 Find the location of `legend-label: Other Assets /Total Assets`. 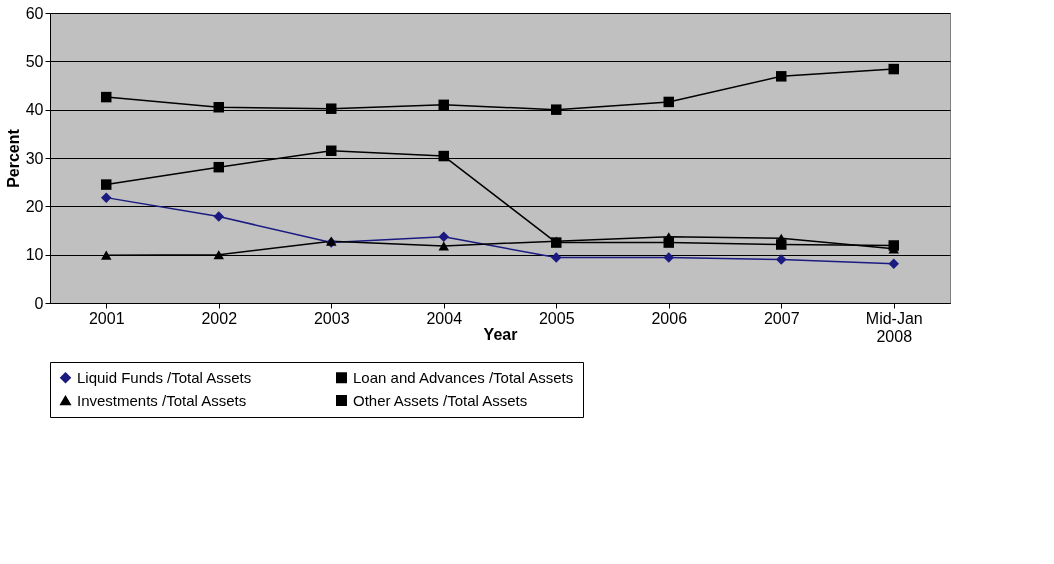

legend-label: Other Assets /Total Assets is located at coordinates (440, 400).